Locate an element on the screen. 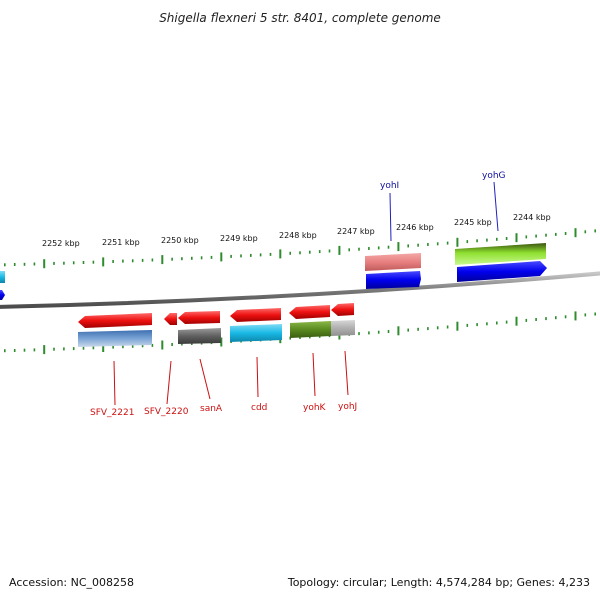 Image resolution: width=600 pixels, height=600 pixels. gene-label-sanA: sanA is located at coordinates (211, 409).